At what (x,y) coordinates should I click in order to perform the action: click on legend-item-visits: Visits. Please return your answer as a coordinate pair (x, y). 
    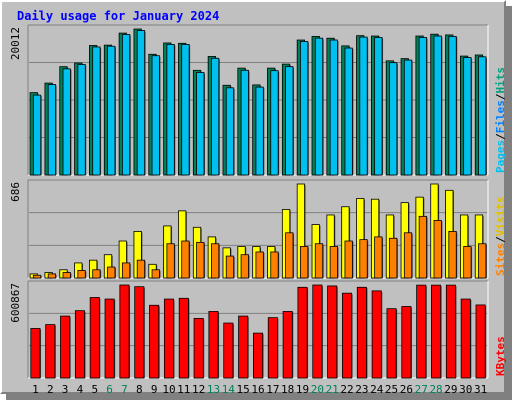
    Looking at the image, I should click on (500, 217).